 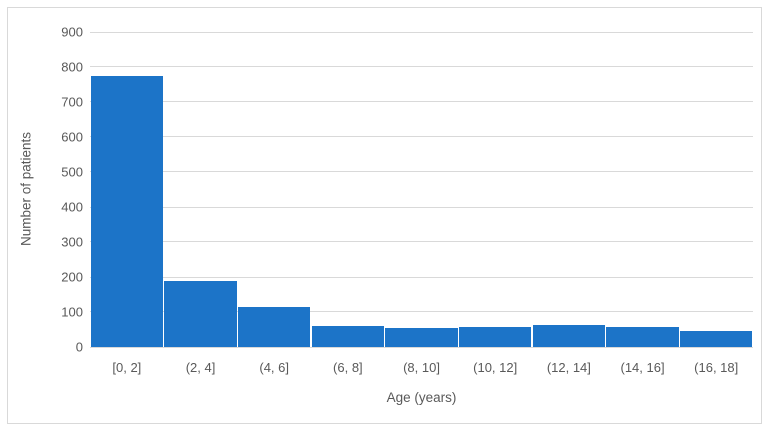 I want to click on y-tick-label: 700, so click(x=72, y=102).